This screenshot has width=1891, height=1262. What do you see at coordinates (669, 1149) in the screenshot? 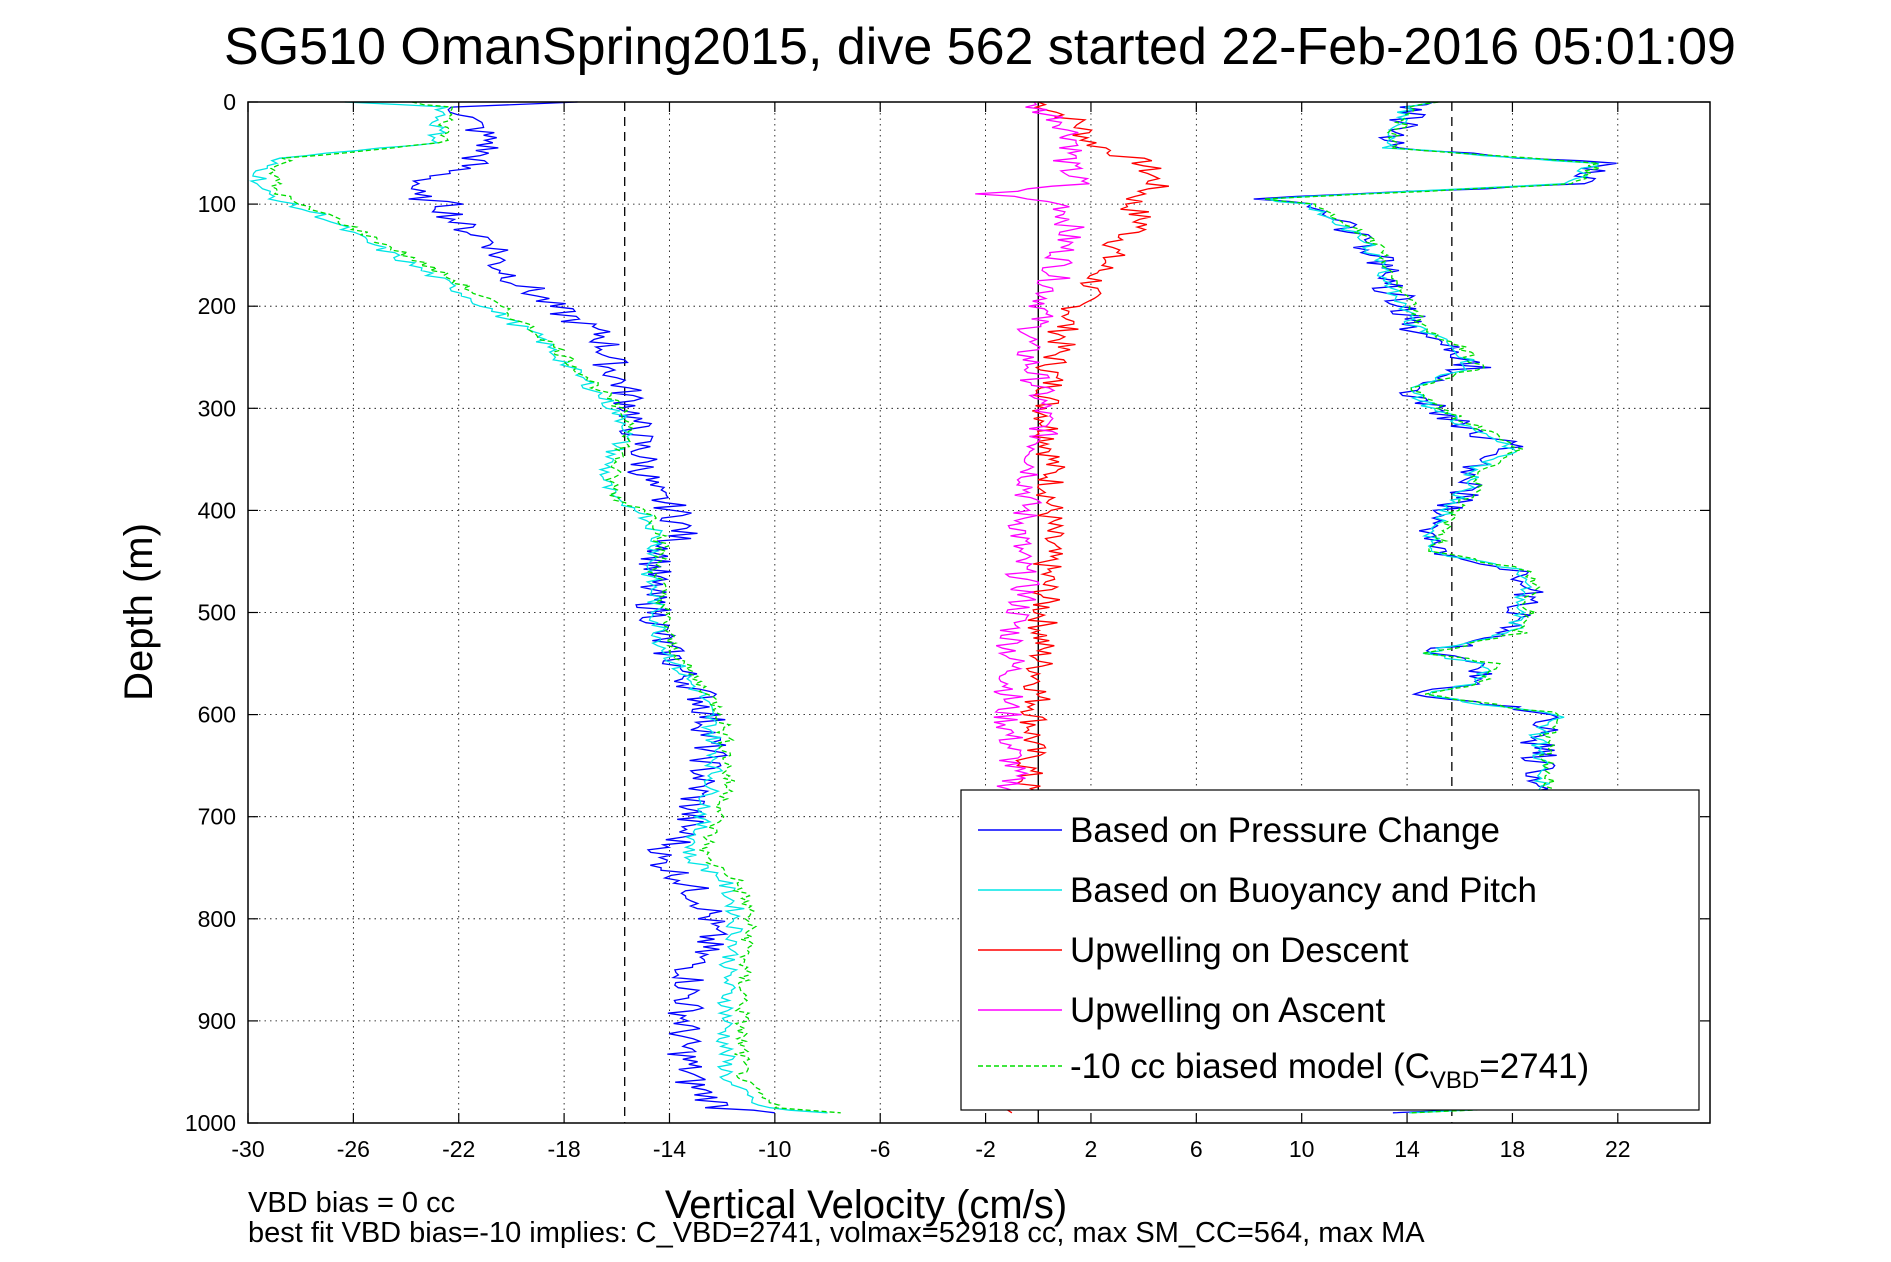
I see `x-tick-label-4: -14` at bounding box center [669, 1149].